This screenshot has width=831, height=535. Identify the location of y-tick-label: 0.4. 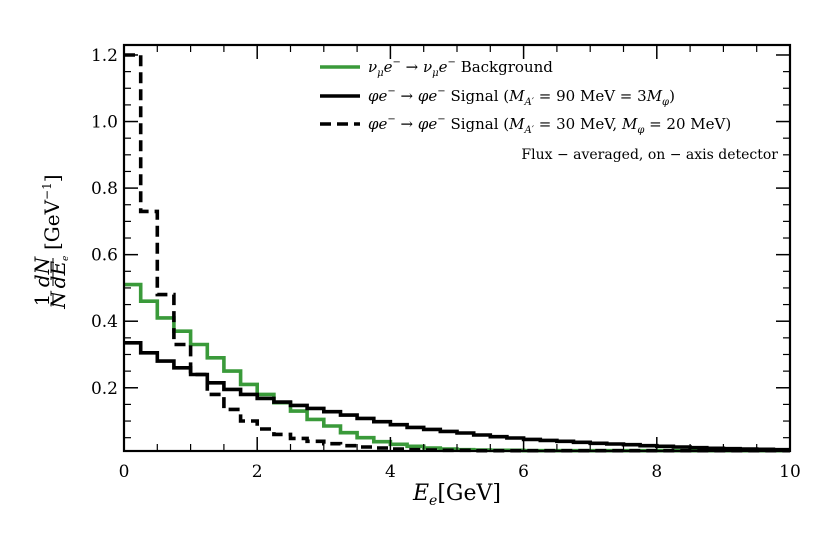
(104, 322).